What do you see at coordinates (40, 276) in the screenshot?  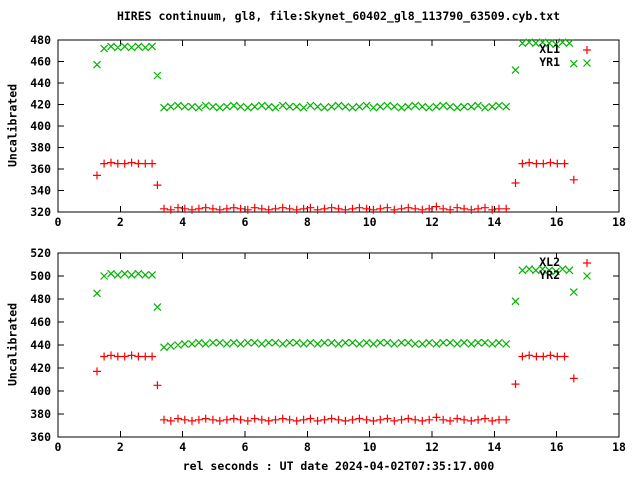 I see `y-tick-label: 500` at bounding box center [40, 276].